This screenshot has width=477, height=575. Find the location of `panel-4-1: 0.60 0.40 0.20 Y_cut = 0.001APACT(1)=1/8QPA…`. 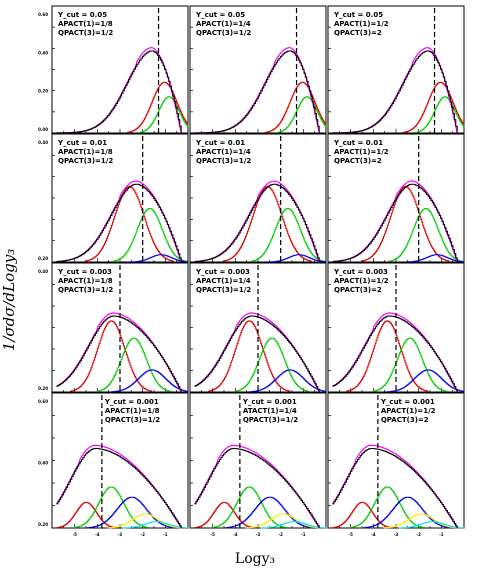

panel-4-1: 0.60 0.40 0.20 Y_cut = 0.001APACT(1)=1/8QPA… is located at coordinates (113, 464).